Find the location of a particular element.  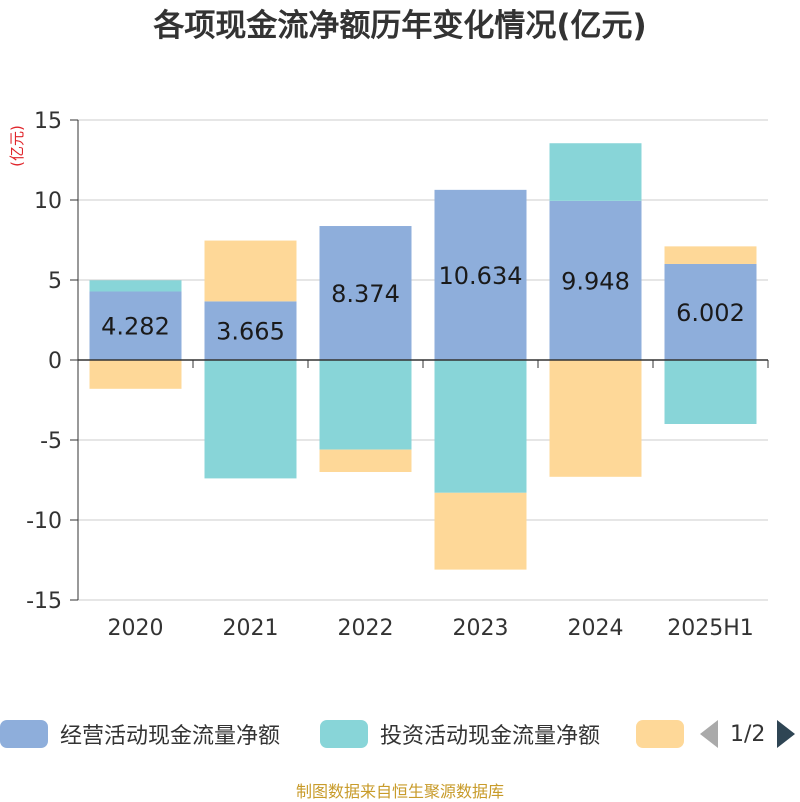

legend-swatch-operating is located at coordinates (24, 734).